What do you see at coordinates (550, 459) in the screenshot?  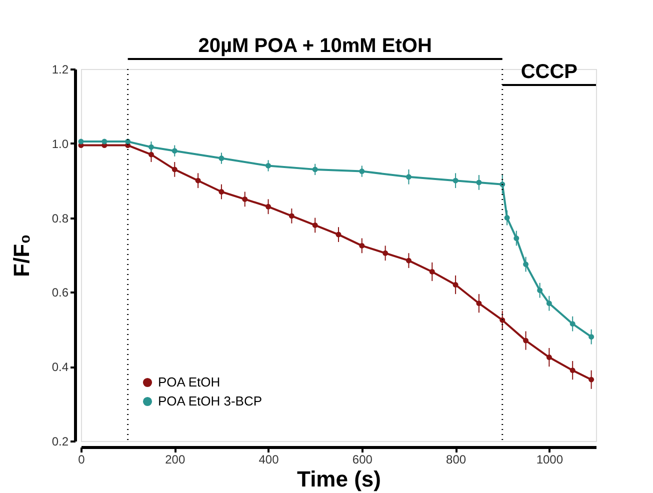 I see `x-tick-label: 1000` at bounding box center [550, 459].